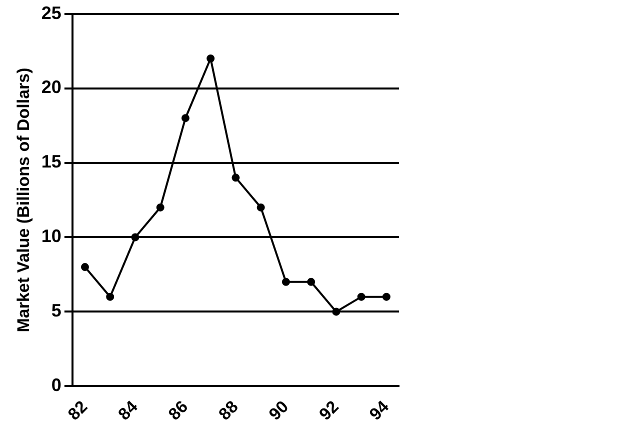 This screenshot has height=438, width=639. What do you see at coordinates (379, 410) in the screenshot?
I see `x-tick-label: 94` at bounding box center [379, 410].